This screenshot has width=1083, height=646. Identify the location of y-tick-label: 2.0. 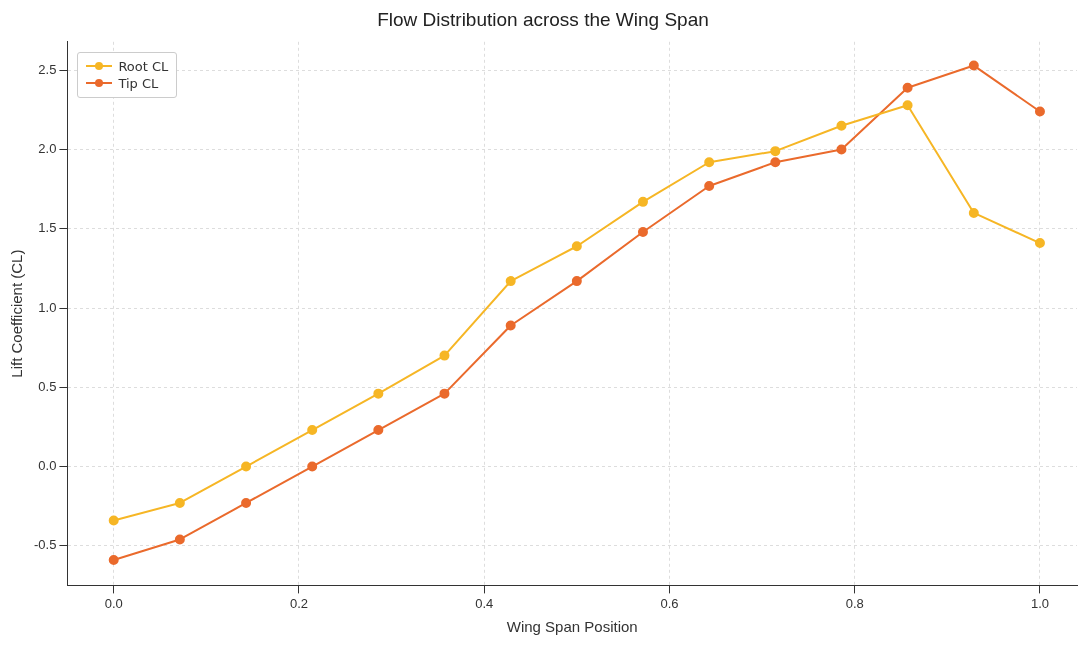
(47, 149).